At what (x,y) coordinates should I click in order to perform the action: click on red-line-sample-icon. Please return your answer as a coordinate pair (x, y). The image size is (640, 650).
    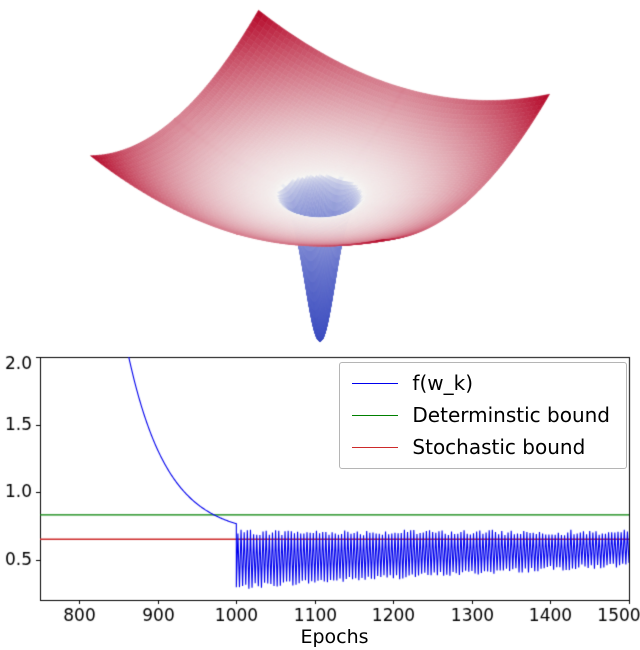
    Looking at the image, I should click on (375, 447).